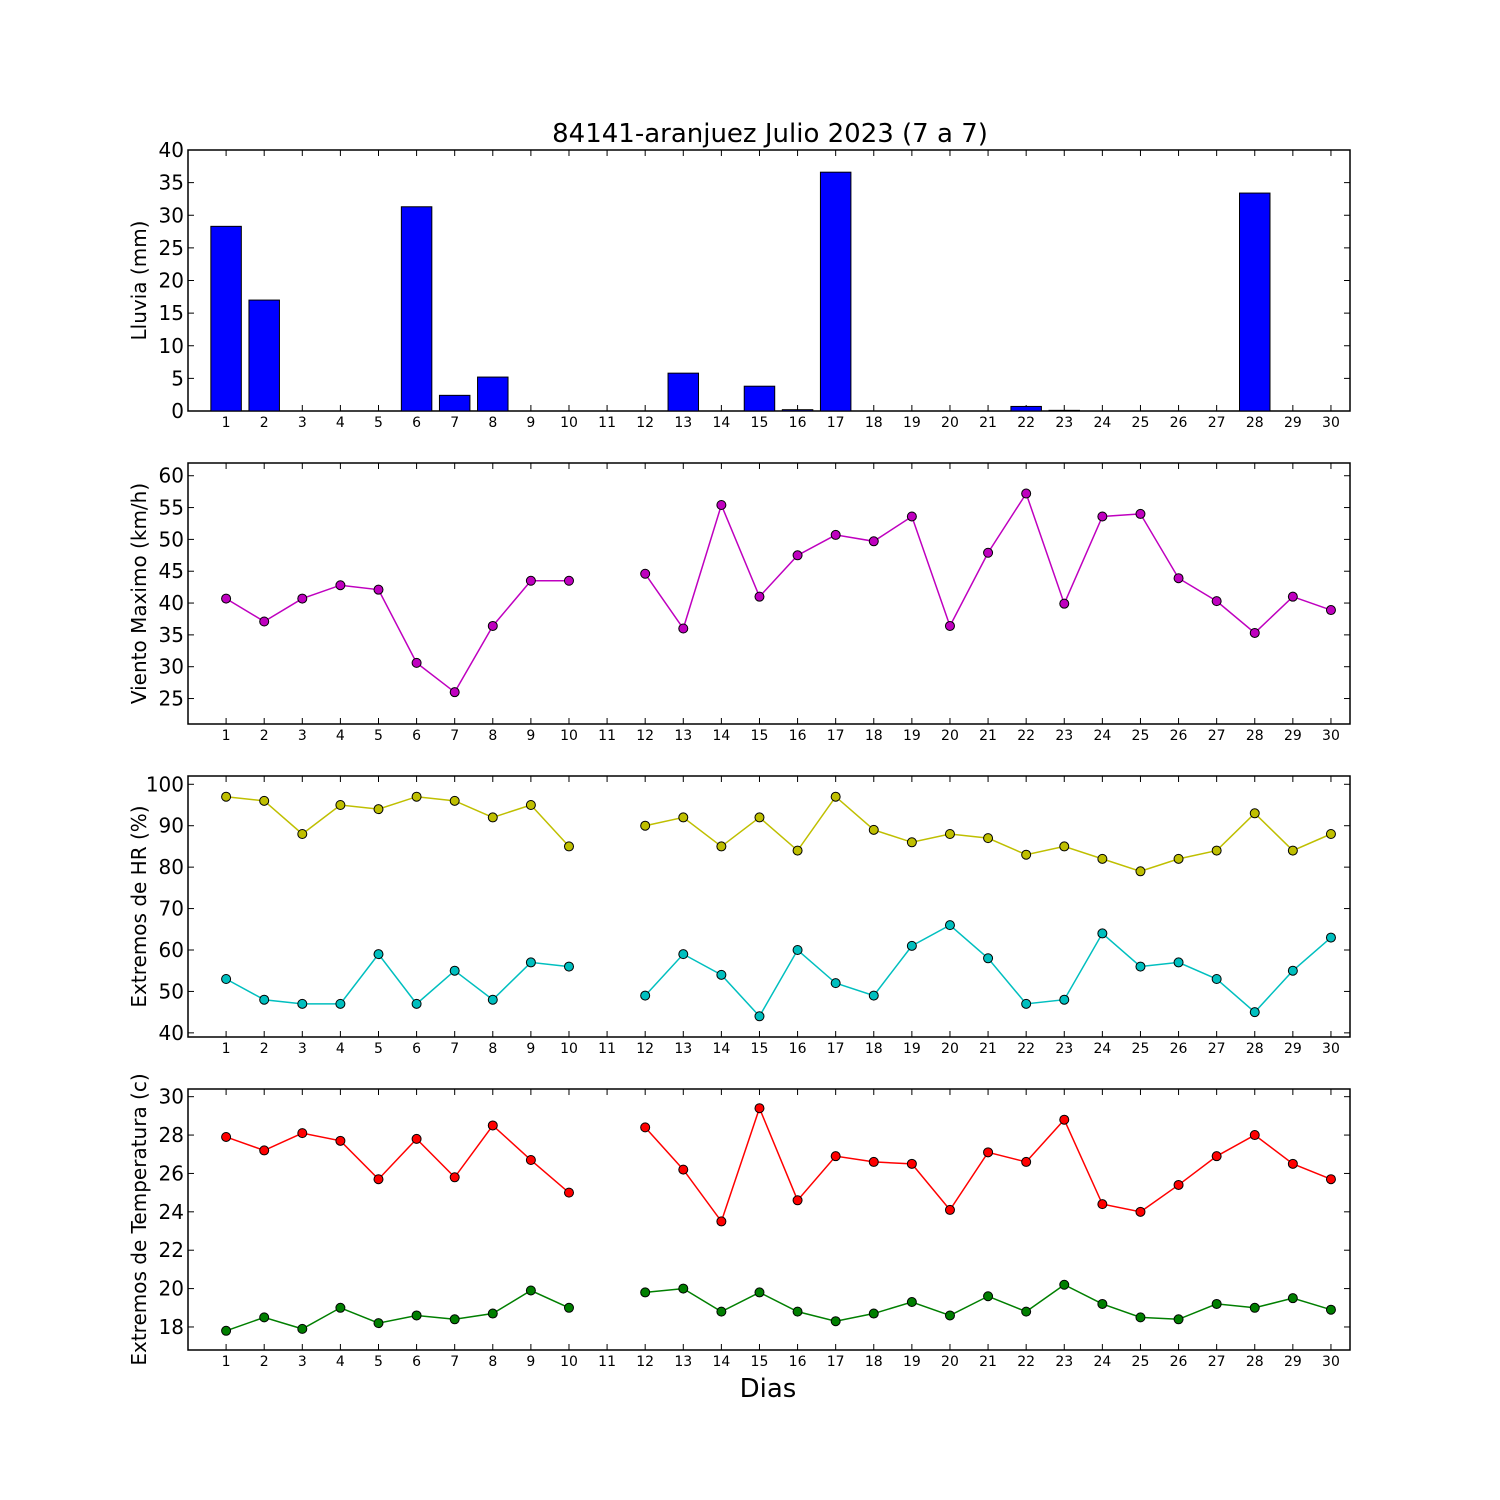 The width and height of the screenshot is (1500, 1500). What do you see at coordinates (1102, 736) in the screenshot?
I see `x-tick-label: 24` at bounding box center [1102, 736].